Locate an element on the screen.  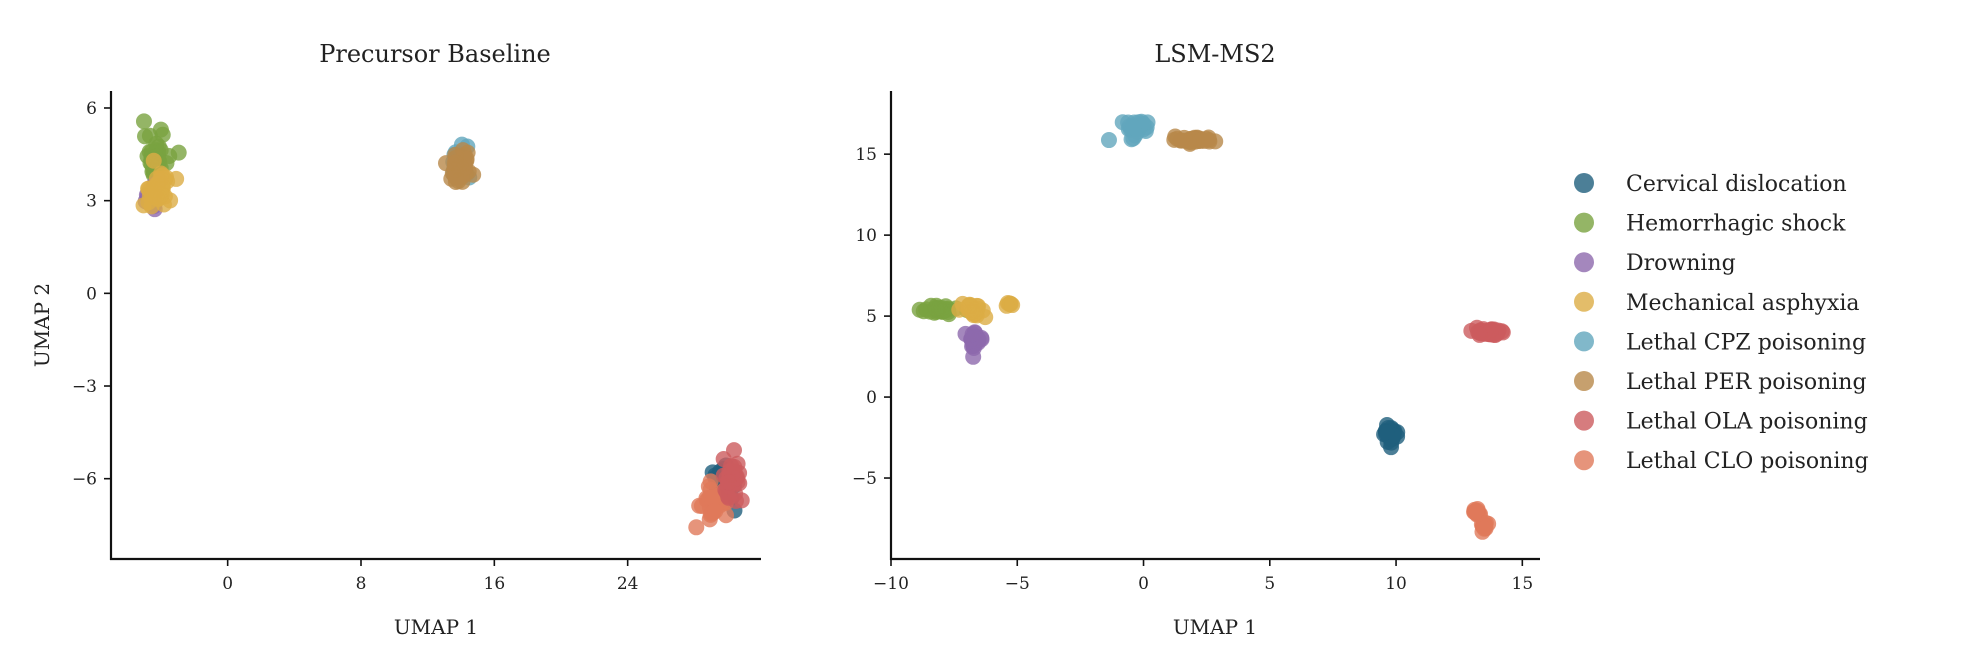
y-tick-label: −5 is located at coordinates (864, 479).